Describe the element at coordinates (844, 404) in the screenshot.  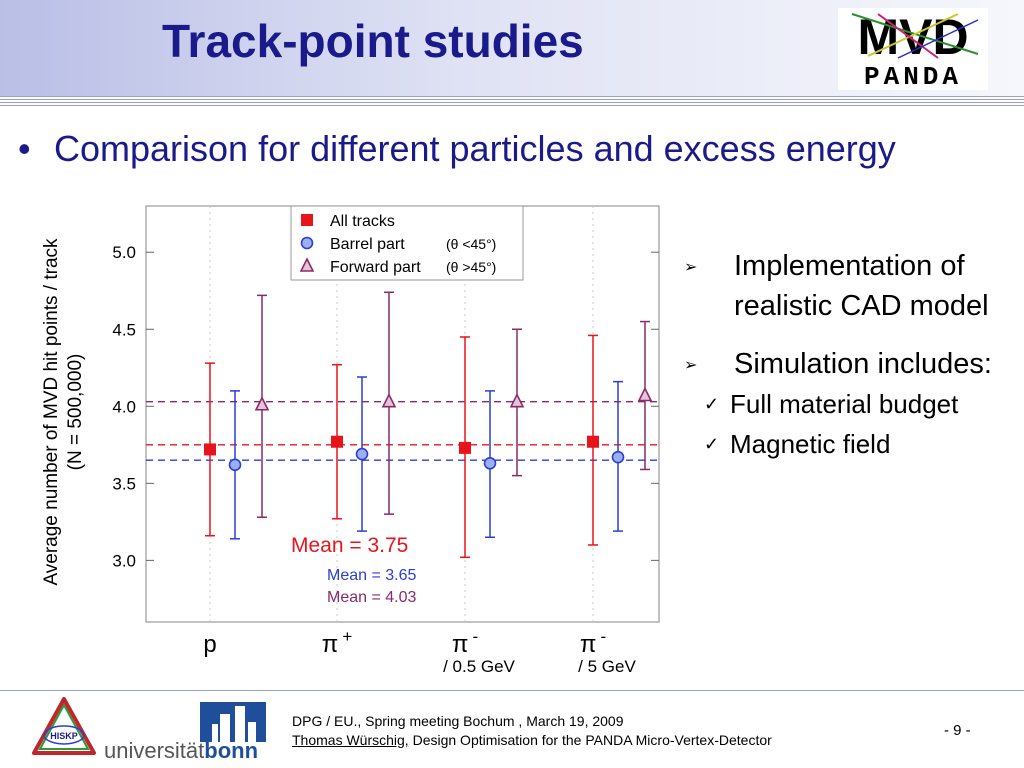
I see `sub-item-material-text: Full material budget` at that location.